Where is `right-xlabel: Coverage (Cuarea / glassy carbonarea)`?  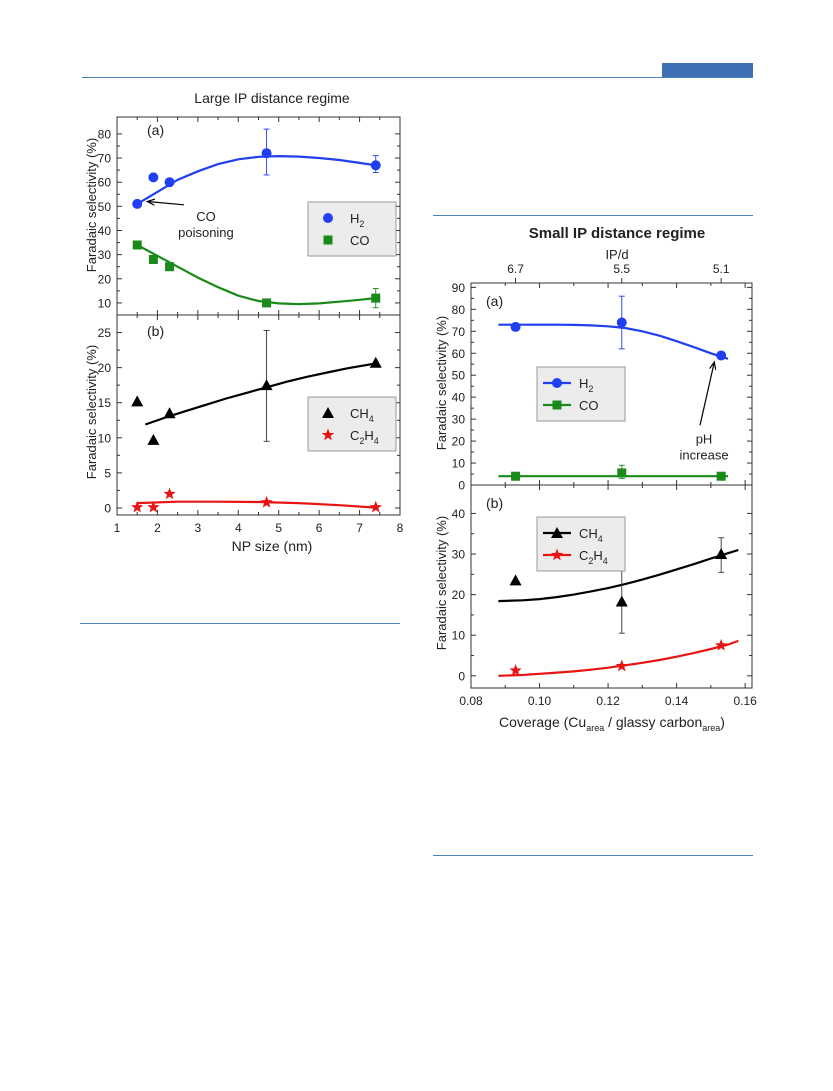
right-xlabel: Coverage (Cuarea / glassy carbonarea) is located at coordinates (612, 723).